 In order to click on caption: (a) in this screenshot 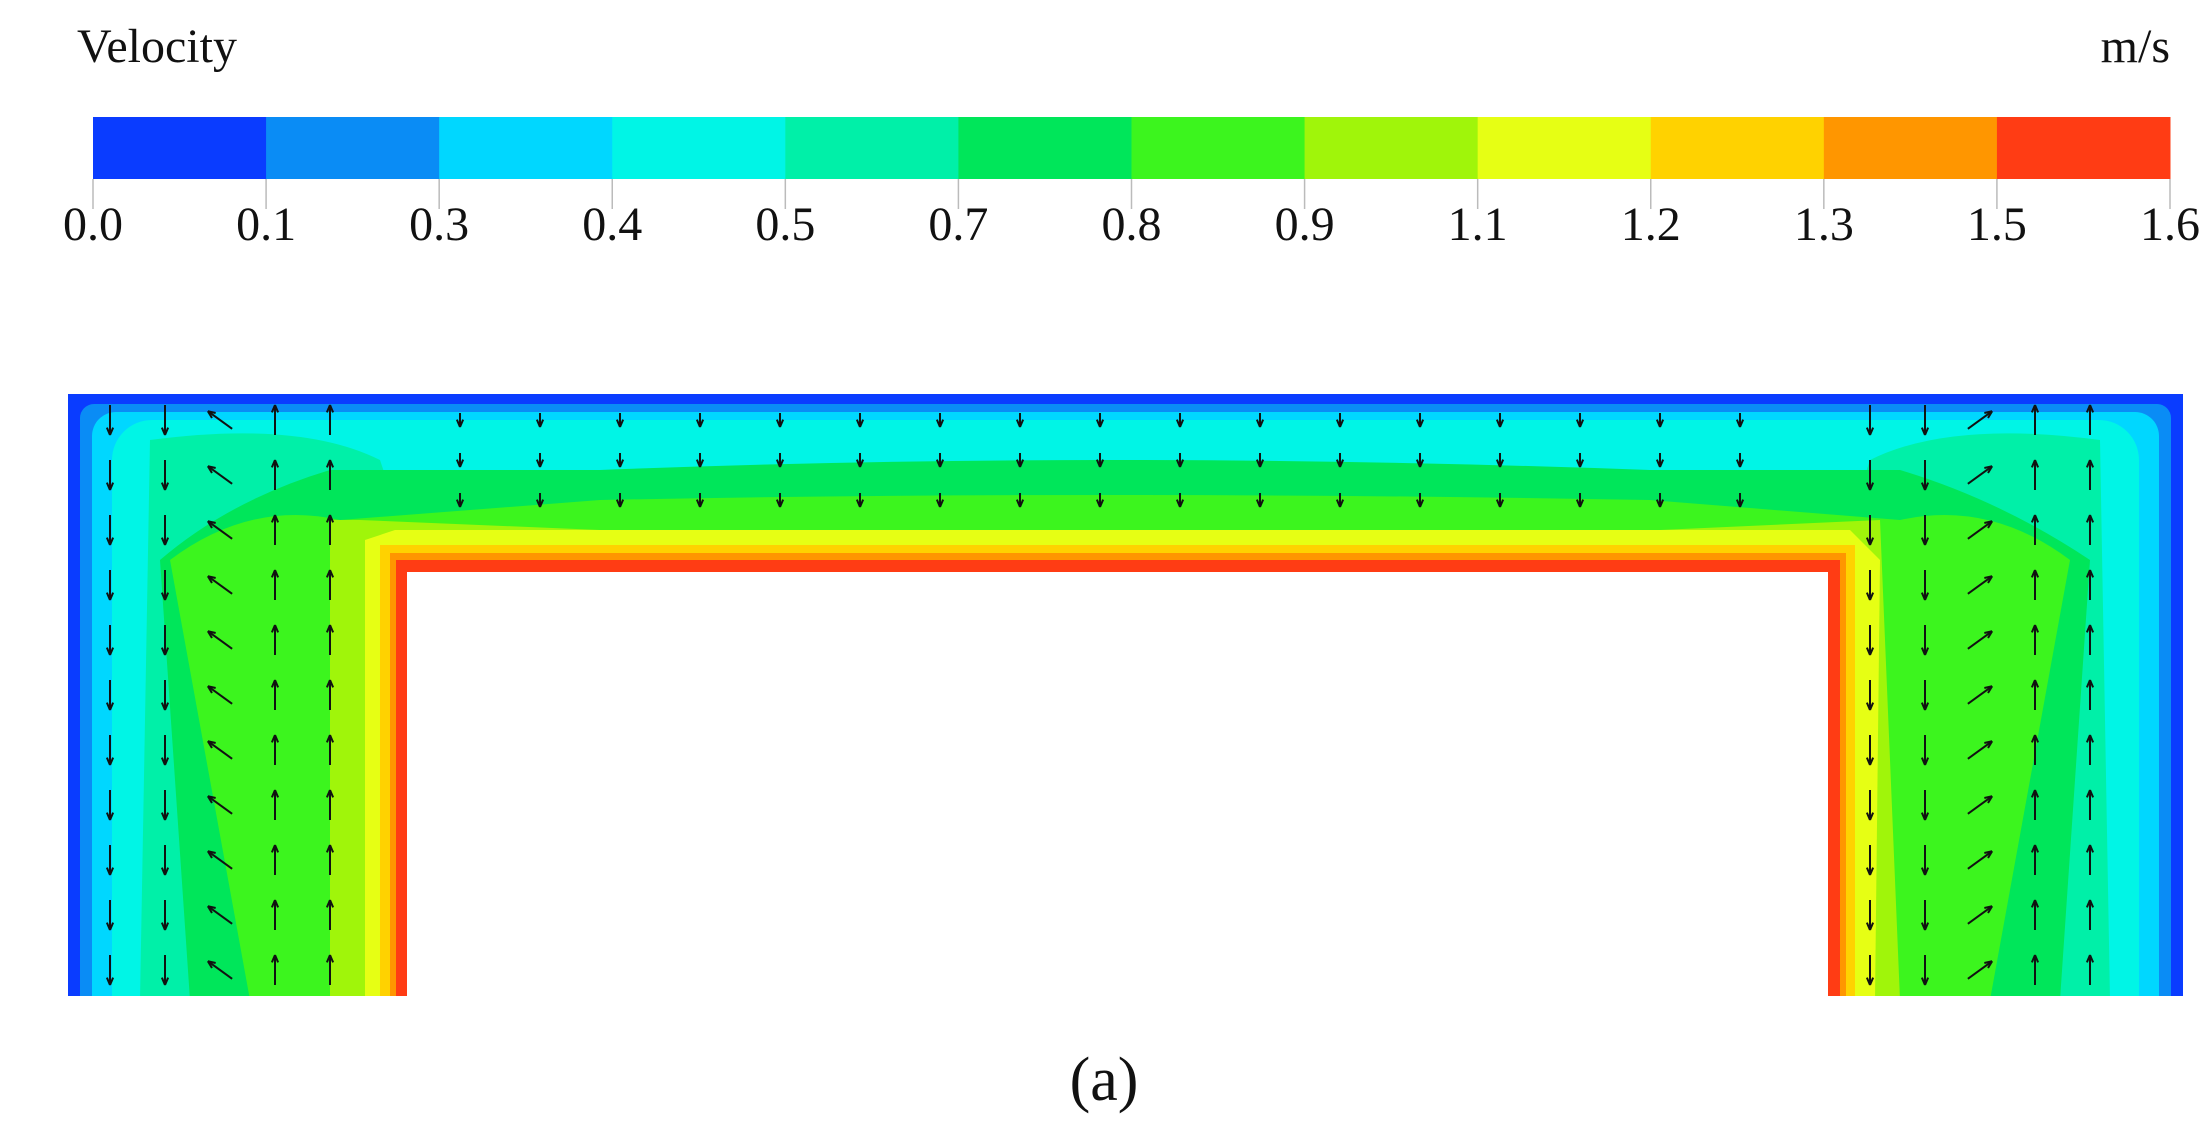, I will do `click(1104, 1080)`.